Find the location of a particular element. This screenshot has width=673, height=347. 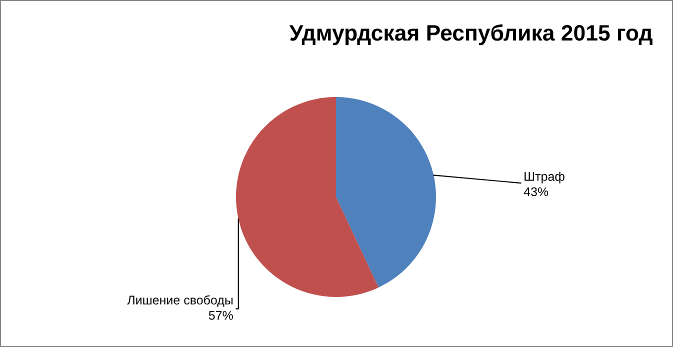

chart-title: Удмурдская Республика 2015 год is located at coordinates (470, 35).